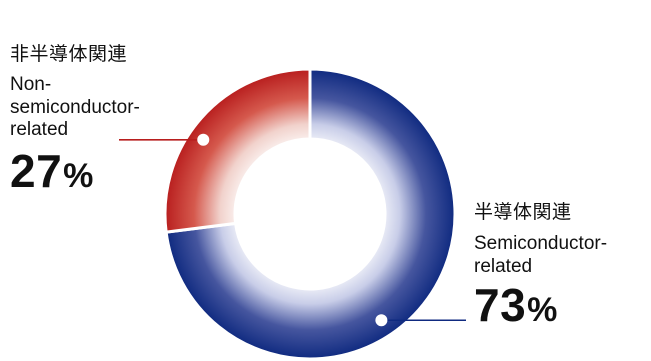 Image resolution: width=651 pixels, height=361 pixels. I want to click on label-semiconductor-jp: 半導体関連, so click(523, 212).